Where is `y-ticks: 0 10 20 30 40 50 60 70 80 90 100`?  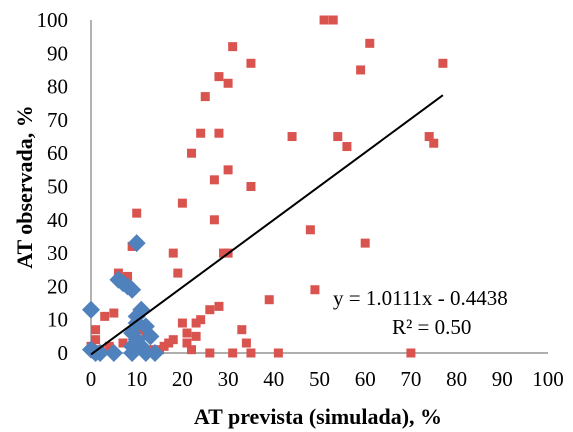
y-ticks: 0 10 20 30 40 50 60 70 80 90 100 is located at coordinates (53, 186).